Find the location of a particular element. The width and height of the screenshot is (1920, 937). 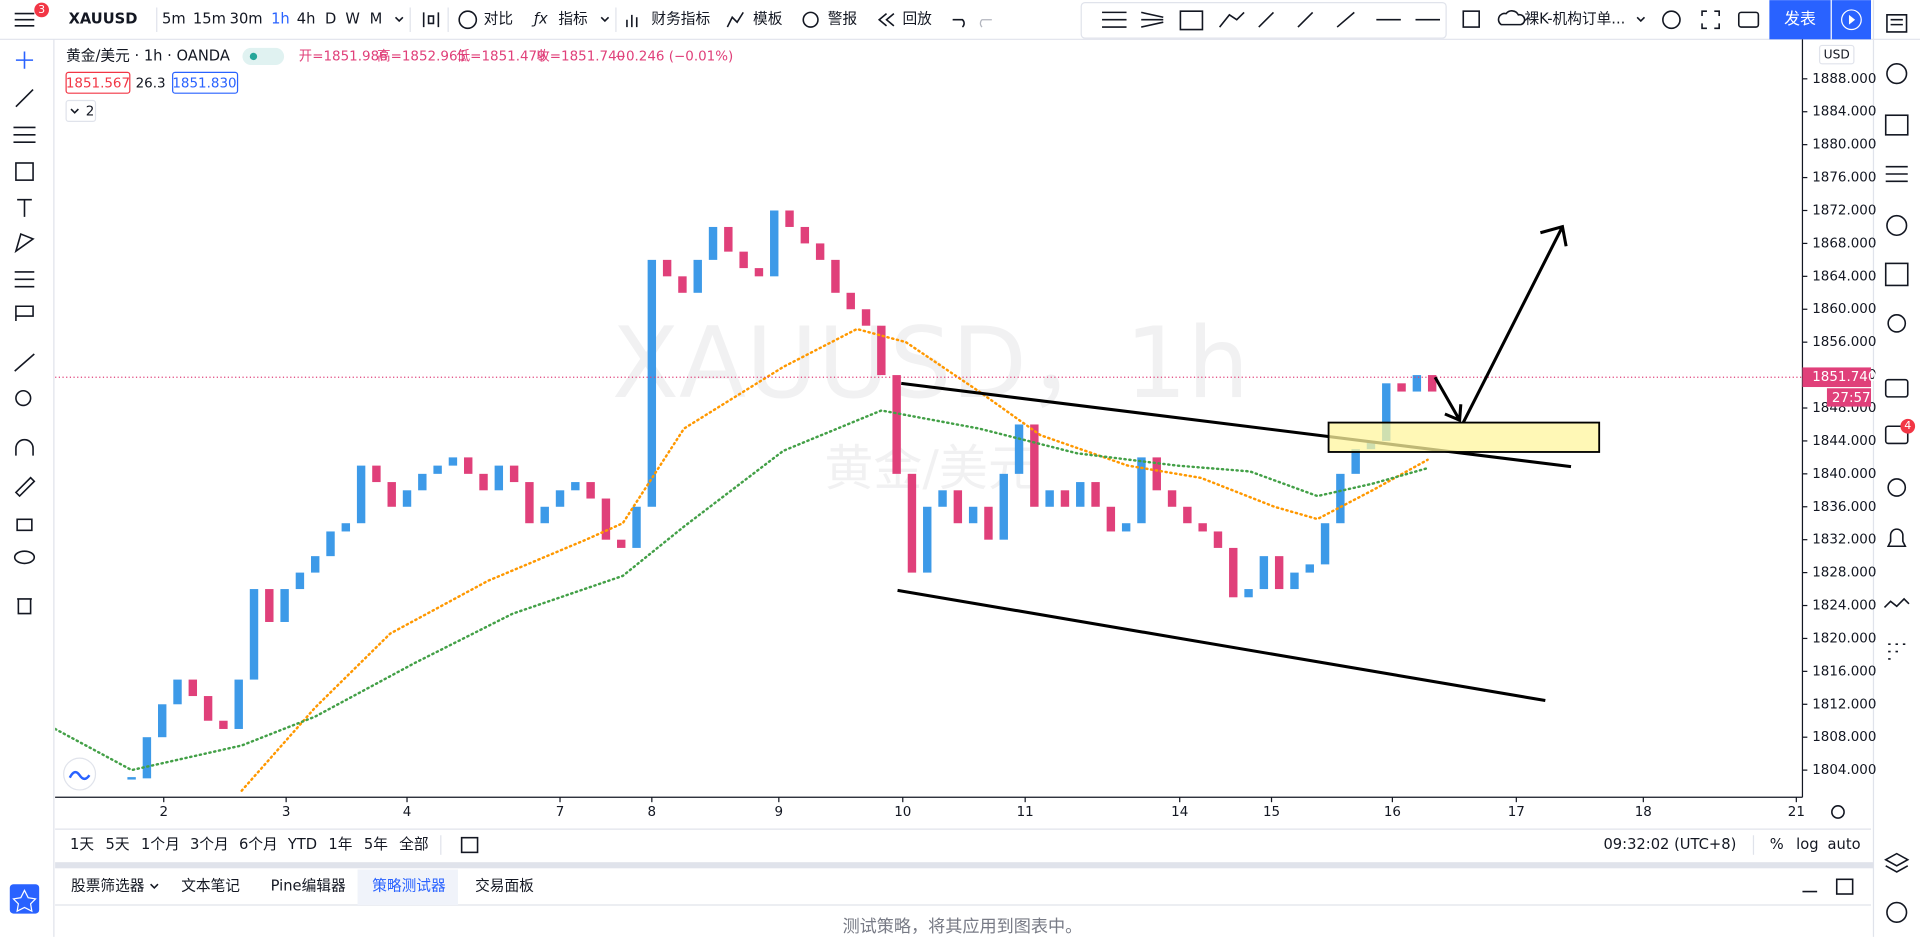

financials-icon is located at coordinates (632, 21).